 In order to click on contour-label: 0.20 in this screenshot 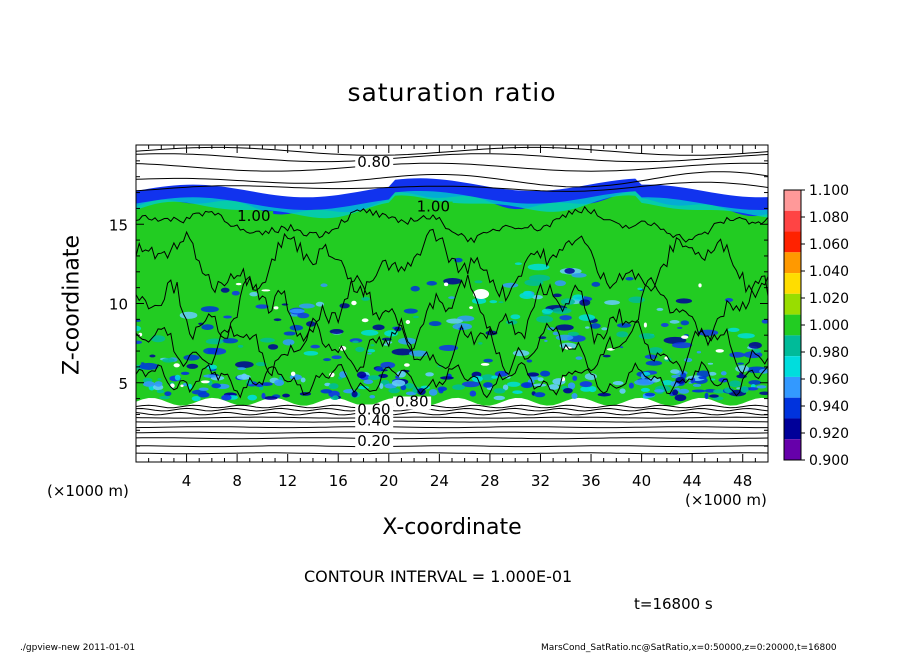, I will do `click(373, 441)`.